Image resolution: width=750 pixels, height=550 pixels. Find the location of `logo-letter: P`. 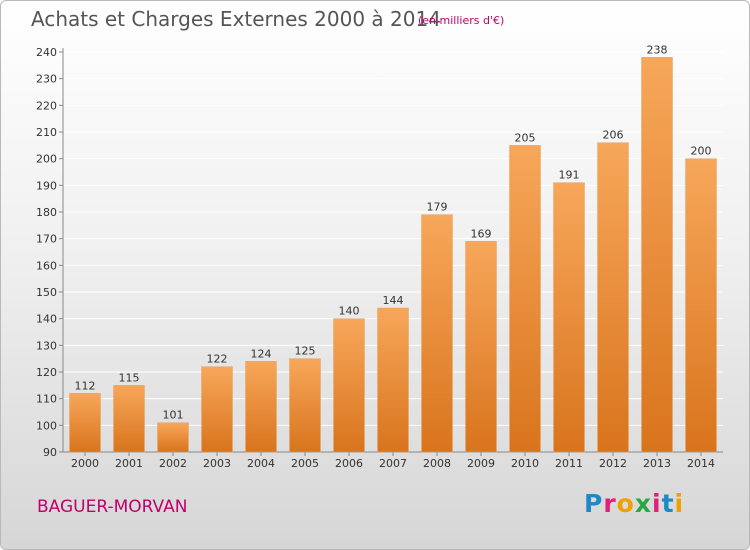

logo-letter: P is located at coordinates (594, 503).